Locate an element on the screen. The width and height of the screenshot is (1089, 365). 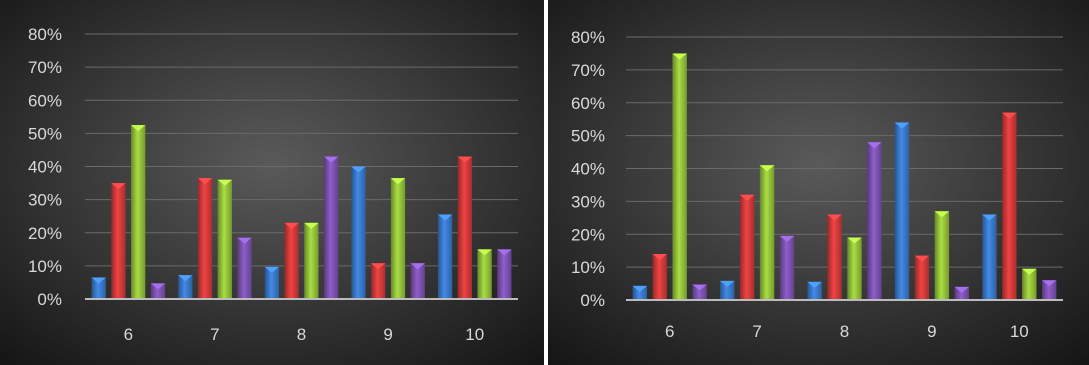
y-tick-label: 70% is located at coordinates (45, 67).